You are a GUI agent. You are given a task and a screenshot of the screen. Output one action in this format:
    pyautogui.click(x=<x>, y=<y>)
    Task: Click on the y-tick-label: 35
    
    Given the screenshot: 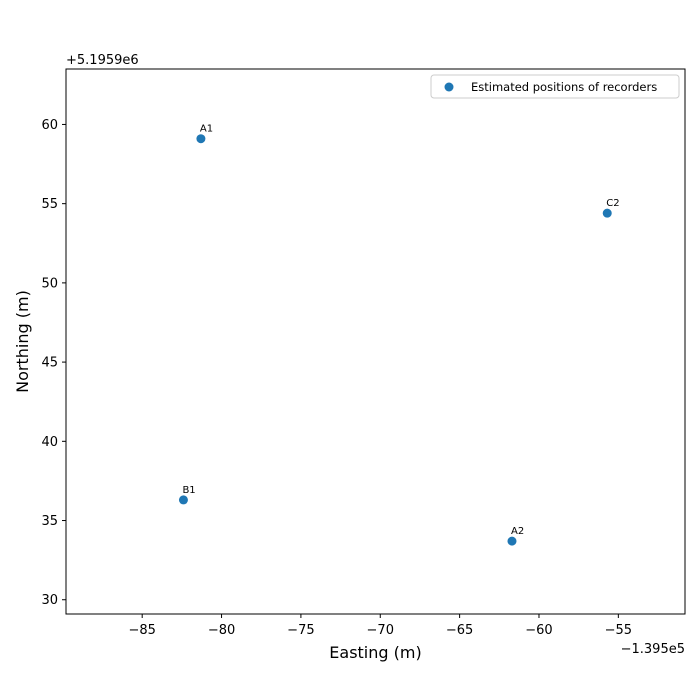 What is the action you would take?
    pyautogui.click(x=49, y=521)
    